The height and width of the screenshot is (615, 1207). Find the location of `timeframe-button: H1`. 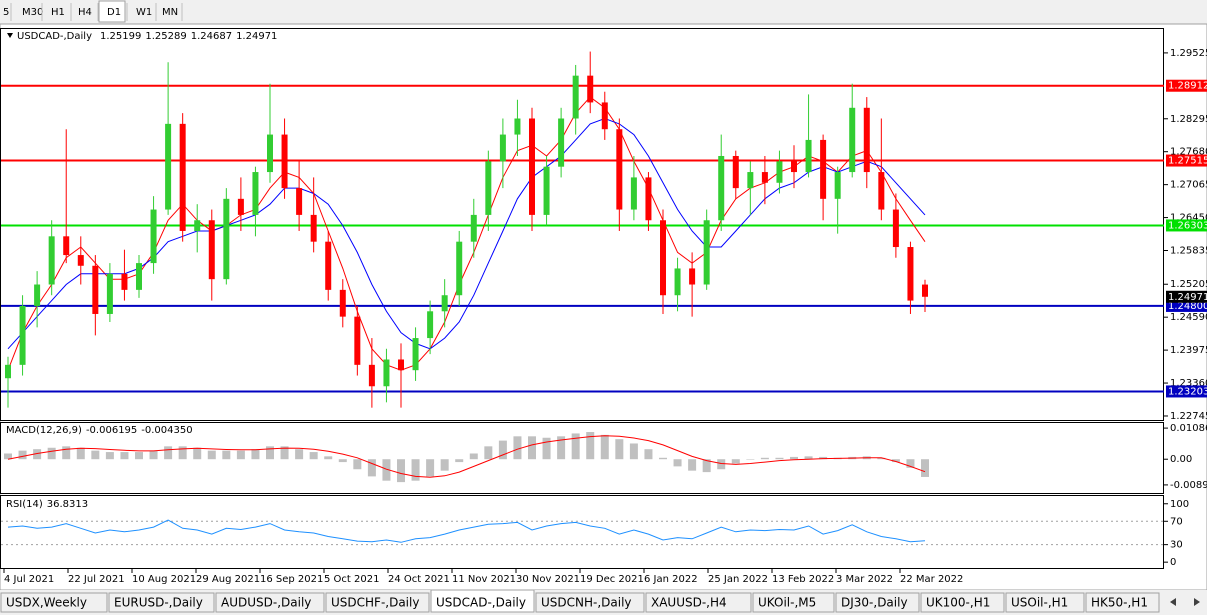

timeframe-button: H1 is located at coordinates (58, 12).